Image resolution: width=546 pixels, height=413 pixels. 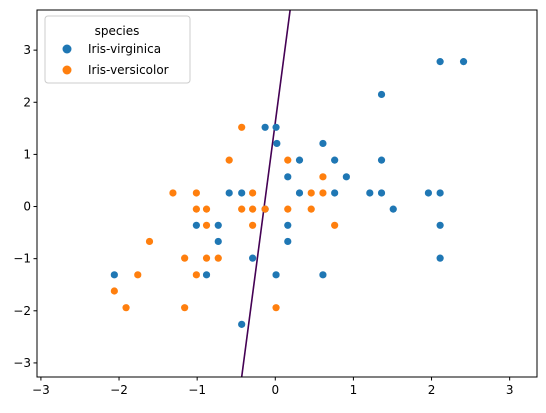 What do you see at coordinates (197, 390) in the screenshot?
I see `x-tick-label: −1` at bounding box center [197, 390].